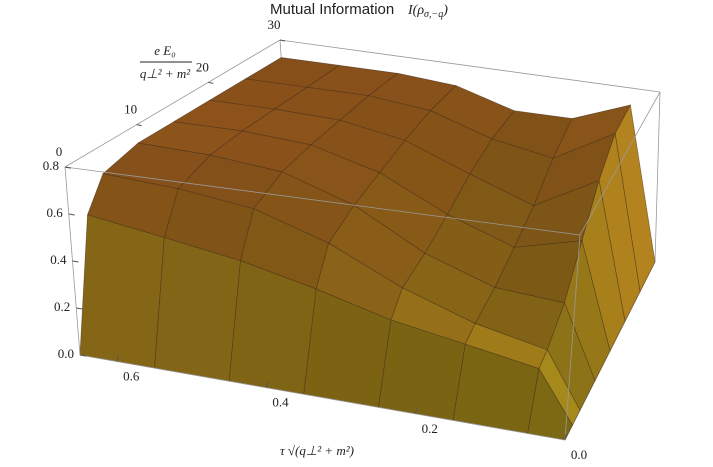 Image resolution: width=713 pixels, height=467 pixels. I want to click on z-tick-label: 0.2, so click(62, 306).